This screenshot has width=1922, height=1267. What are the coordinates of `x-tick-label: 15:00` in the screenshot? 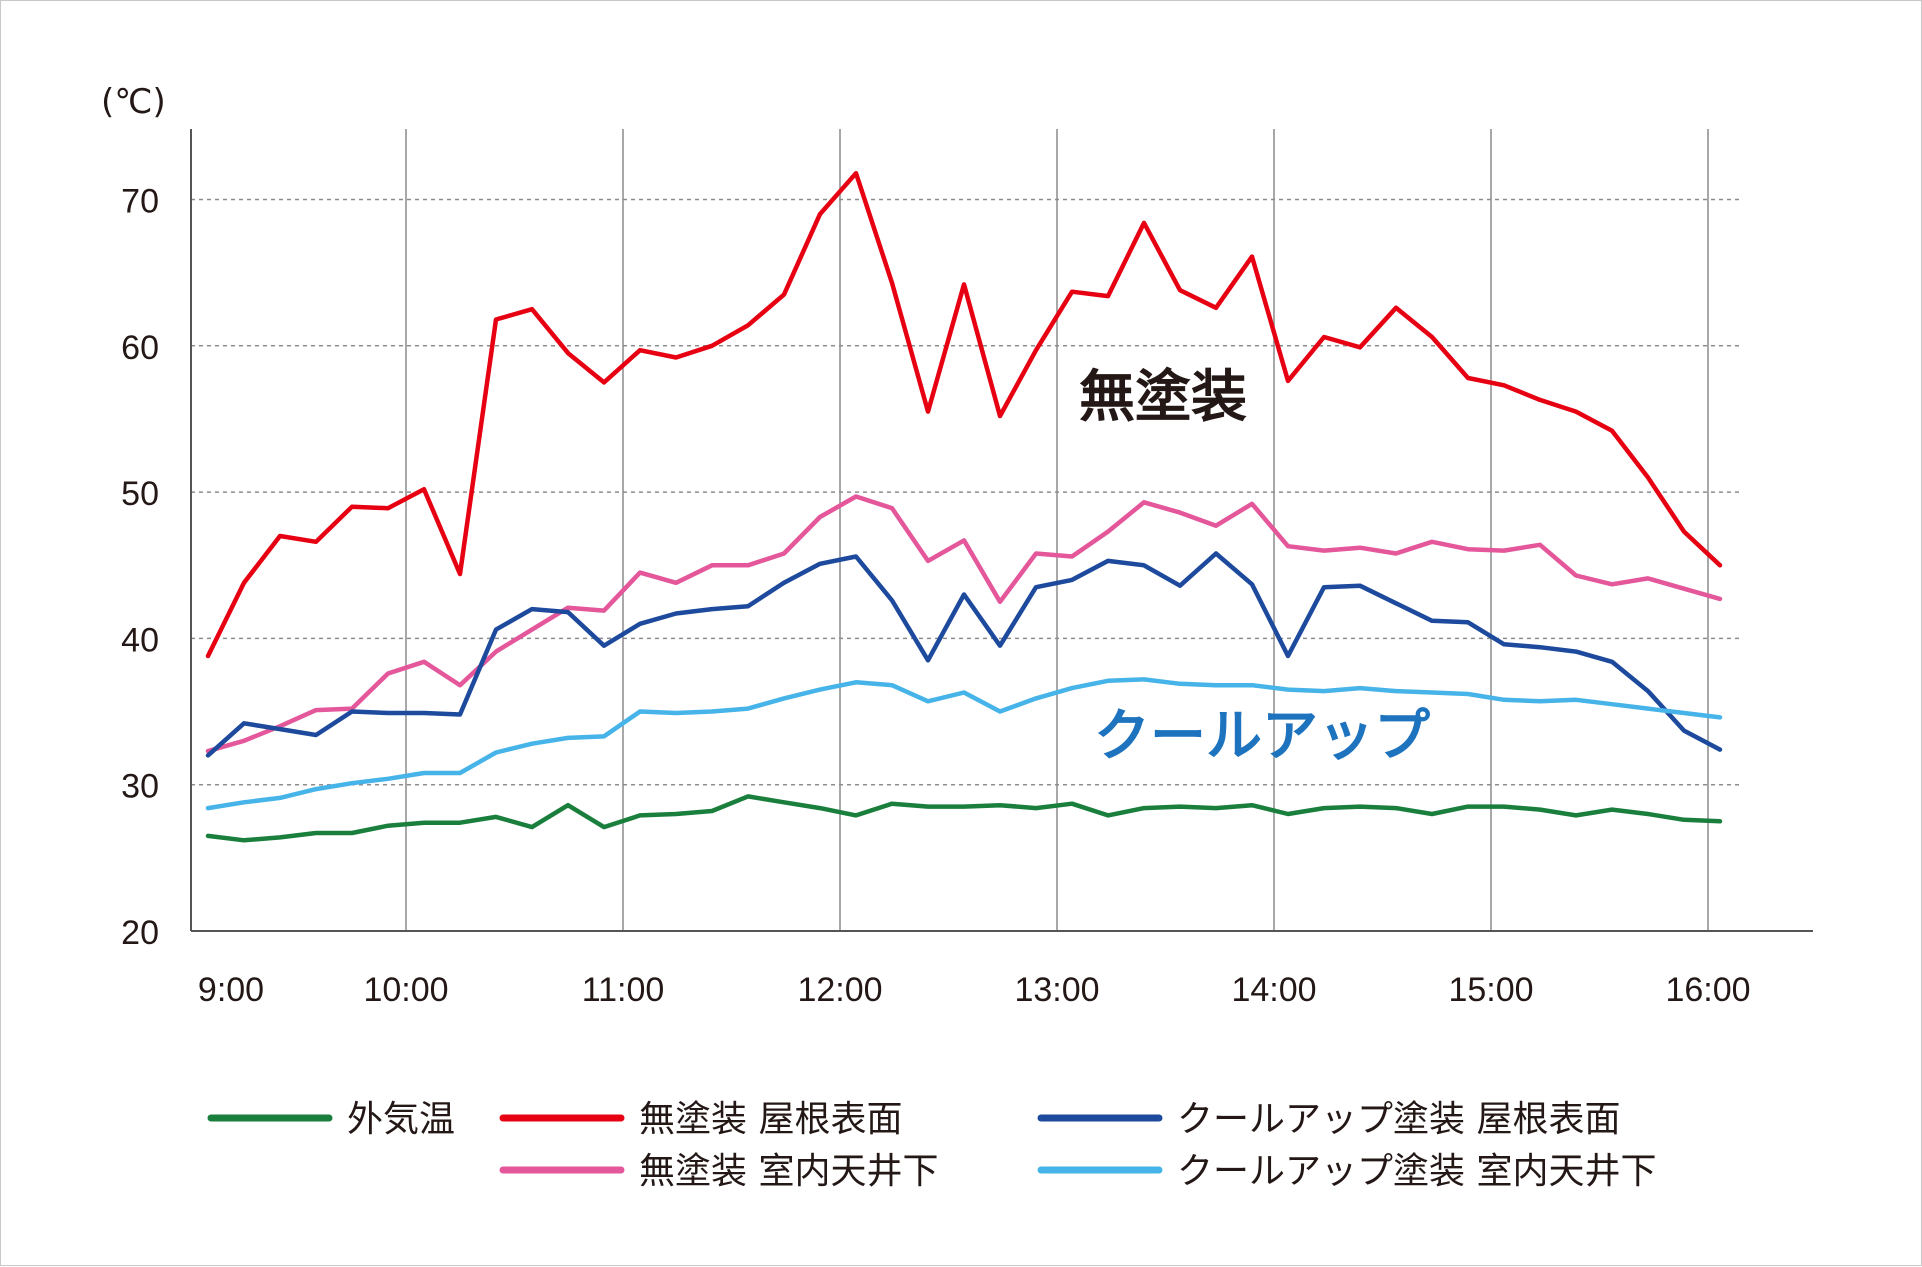 It's located at (1490, 990).